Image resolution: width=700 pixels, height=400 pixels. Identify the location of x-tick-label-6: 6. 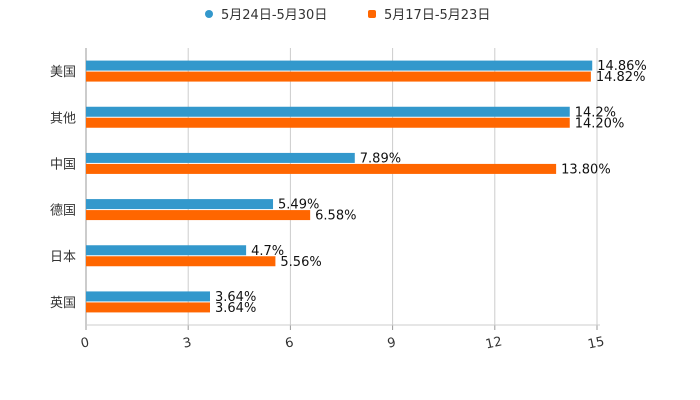
(289, 343).